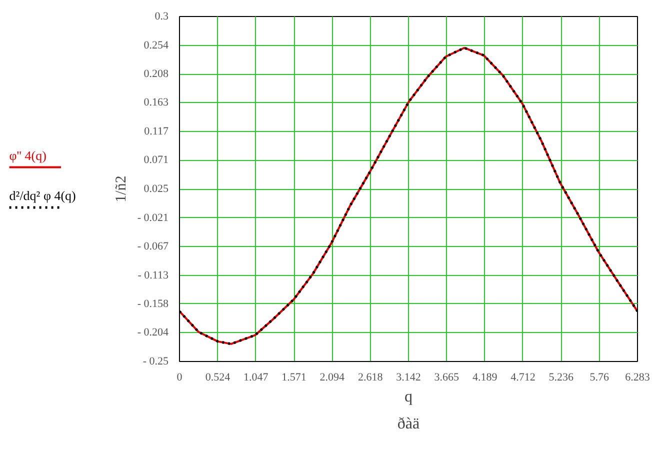  Describe the element at coordinates (161, 16) in the screenshot. I see `y-tick-label: 0.3` at that location.